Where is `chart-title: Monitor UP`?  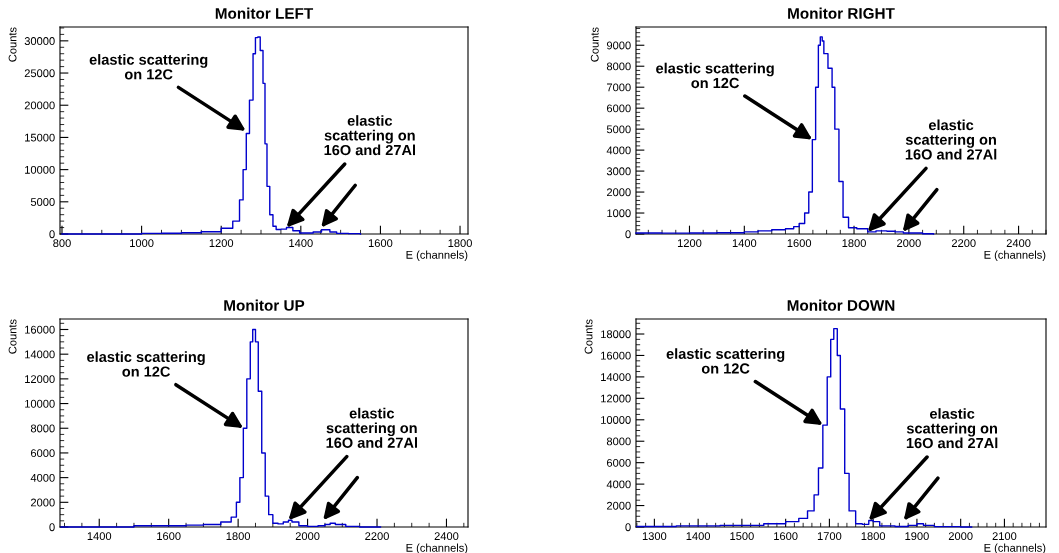
chart-title: Monitor UP is located at coordinates (264, 305).